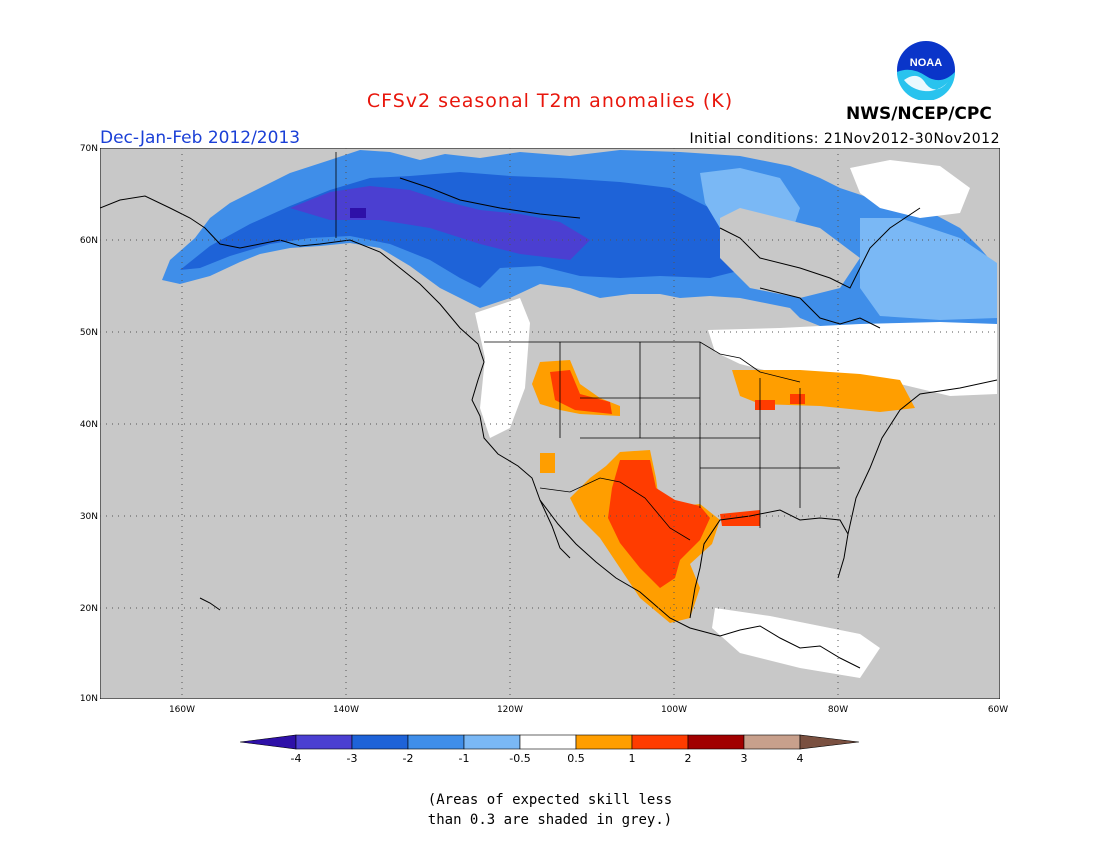 The width and height of the screenshot is (1100, 850). I want to click on lon-label-100w: 100W, so click(674, 710).